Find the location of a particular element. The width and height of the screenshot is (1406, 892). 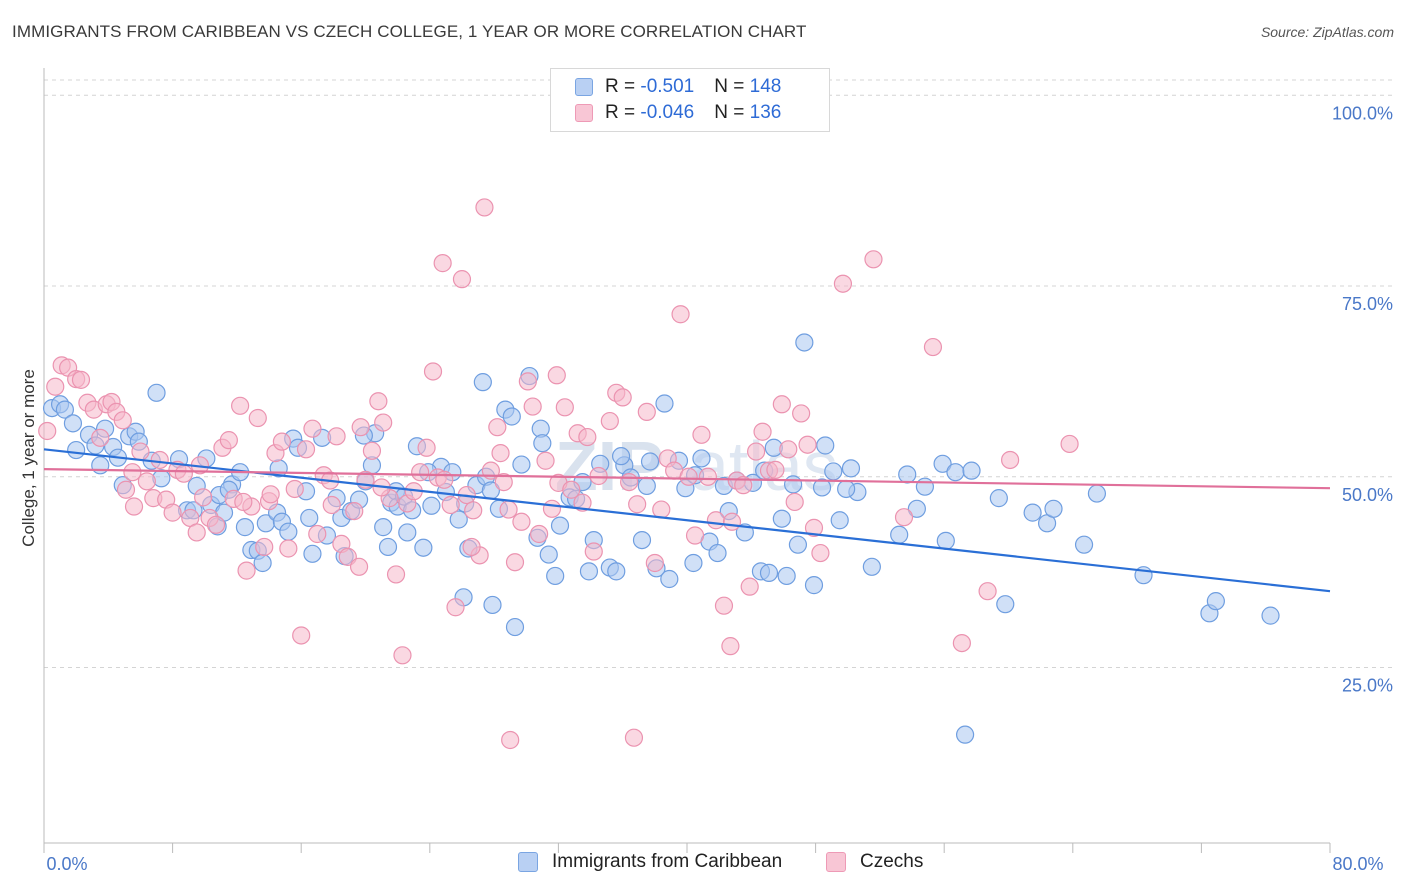

legend-swatch-blue is located at coordinates (584, 87).